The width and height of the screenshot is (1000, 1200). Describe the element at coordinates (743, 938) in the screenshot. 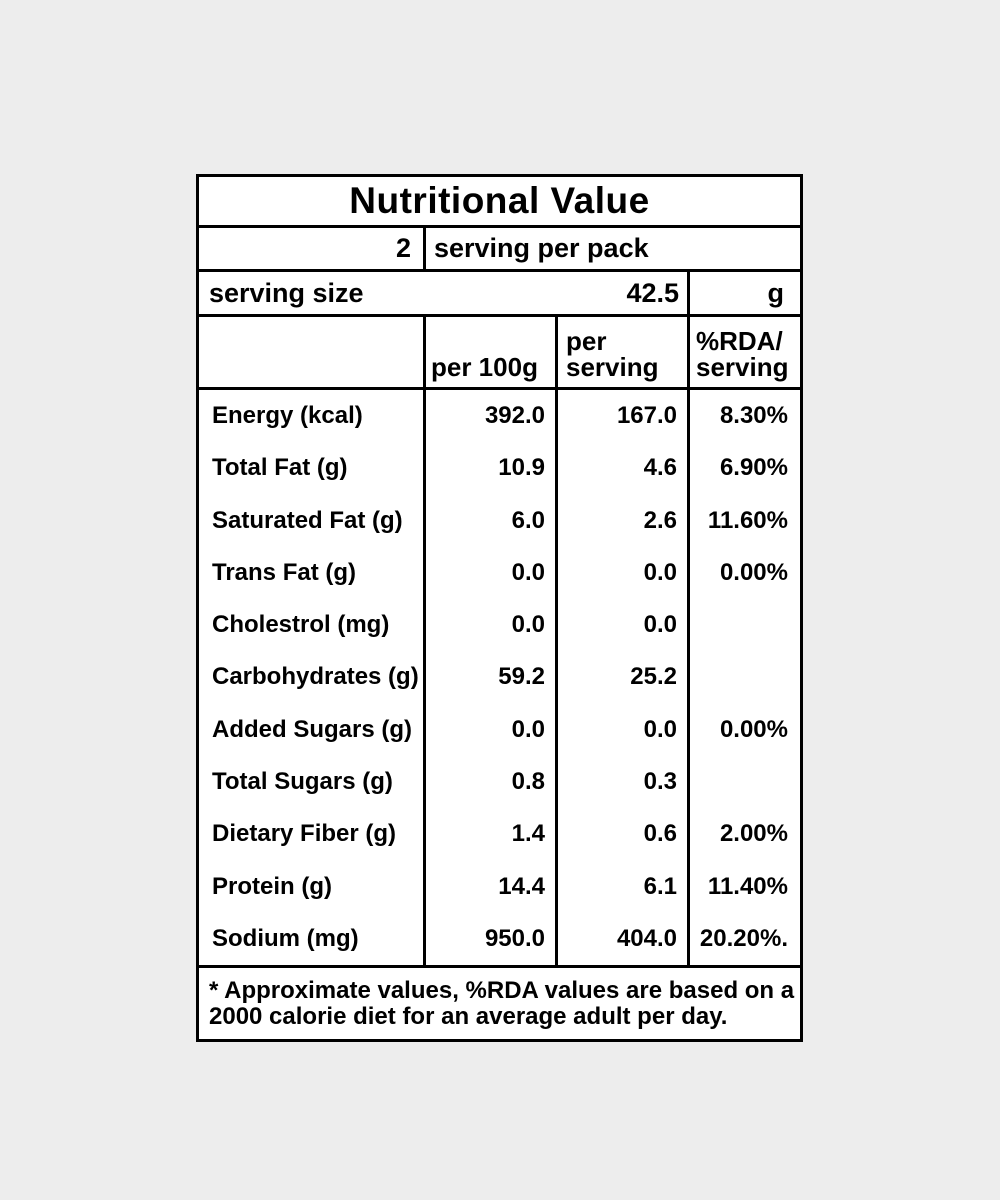

I see `nutrient-rda: 20.20%.` at that location.